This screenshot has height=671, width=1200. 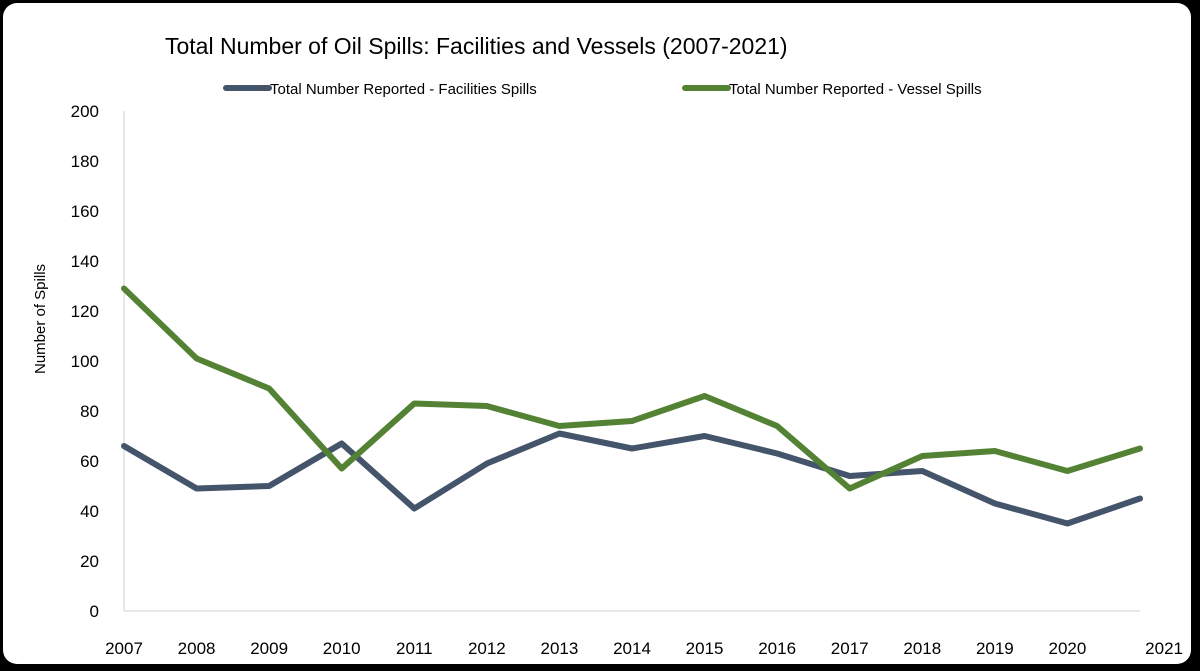 What do you see at coordinates (269, 648) in the screenshot?
I see `x-tick-label: 2009` at bounding box center [269, 648].